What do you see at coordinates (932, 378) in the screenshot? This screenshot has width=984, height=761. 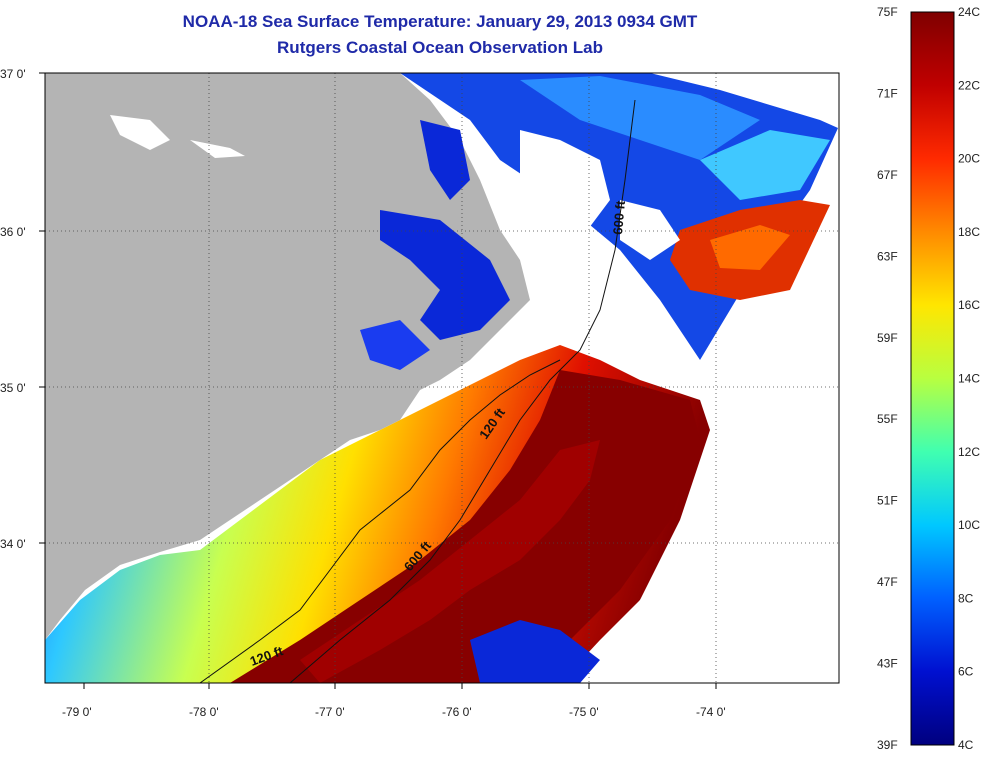 I see `colorbar-gradient` at bounding box center [932, 378].